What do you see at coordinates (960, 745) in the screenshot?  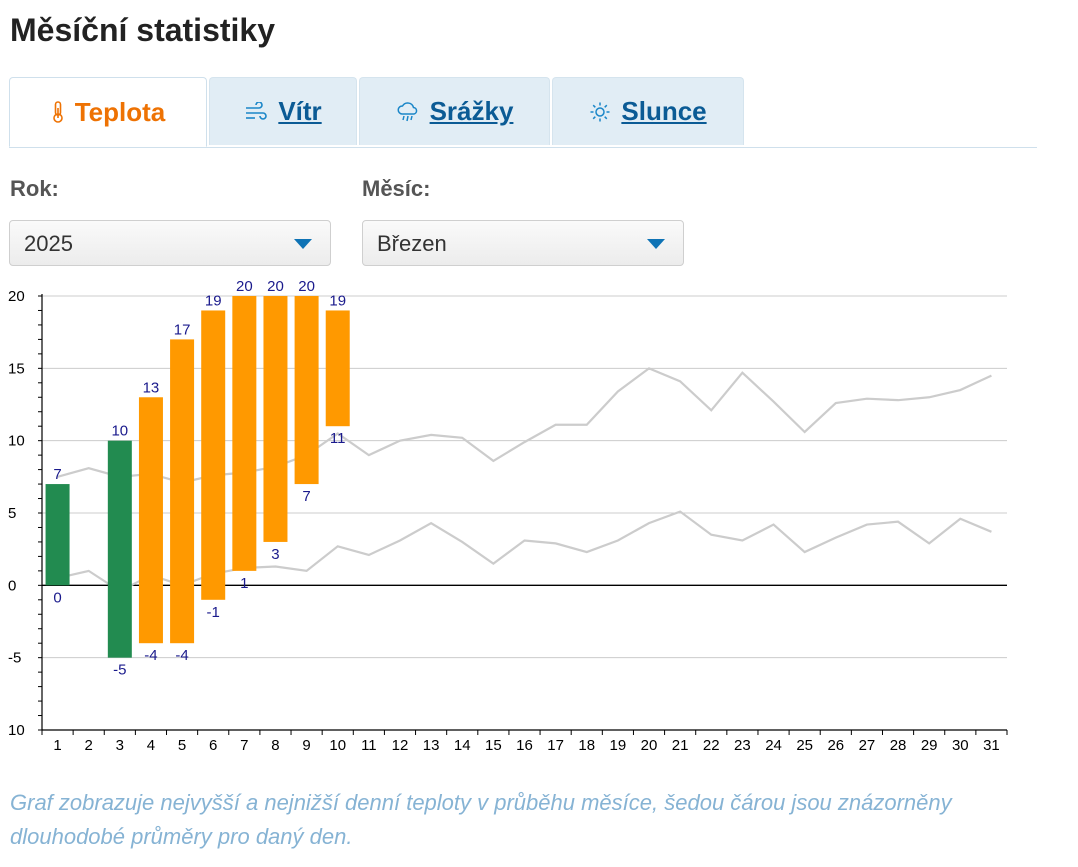 I see `x-tick-label: 30` at bounding box center [960, 745].